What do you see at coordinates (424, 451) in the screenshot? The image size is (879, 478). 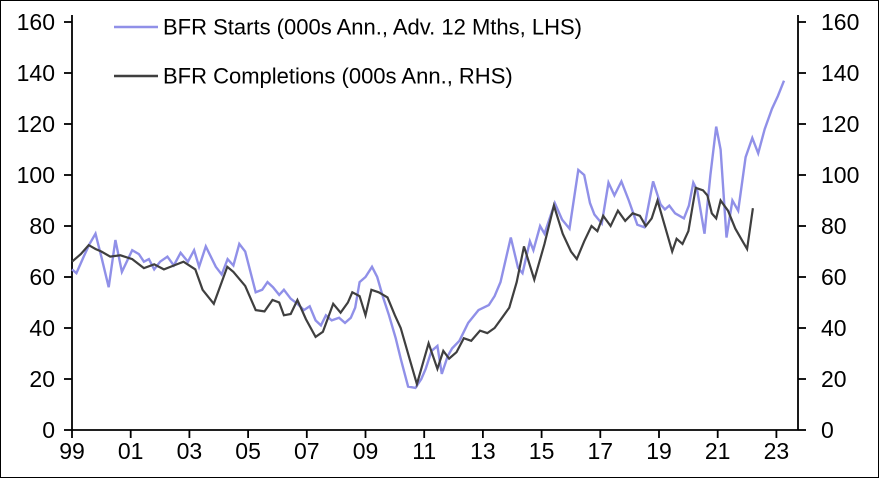 I see `x-axis-tick-label: 11` at bounding box center [424, 451].